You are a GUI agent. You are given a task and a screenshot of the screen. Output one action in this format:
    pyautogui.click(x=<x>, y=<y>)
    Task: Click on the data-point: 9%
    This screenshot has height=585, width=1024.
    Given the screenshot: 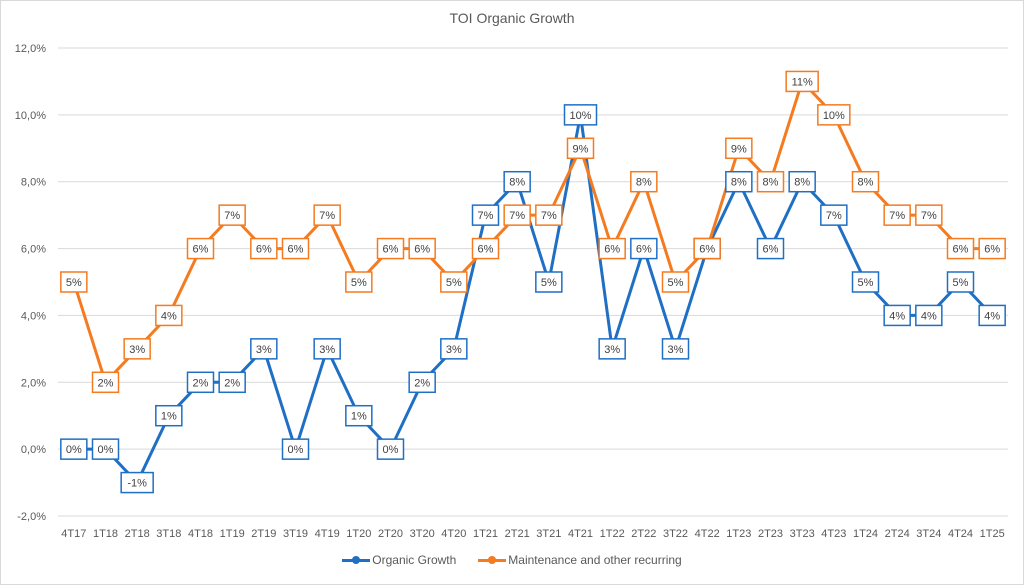 What is the action you would take?
    pyautogui.click(x=580, y=148)
    